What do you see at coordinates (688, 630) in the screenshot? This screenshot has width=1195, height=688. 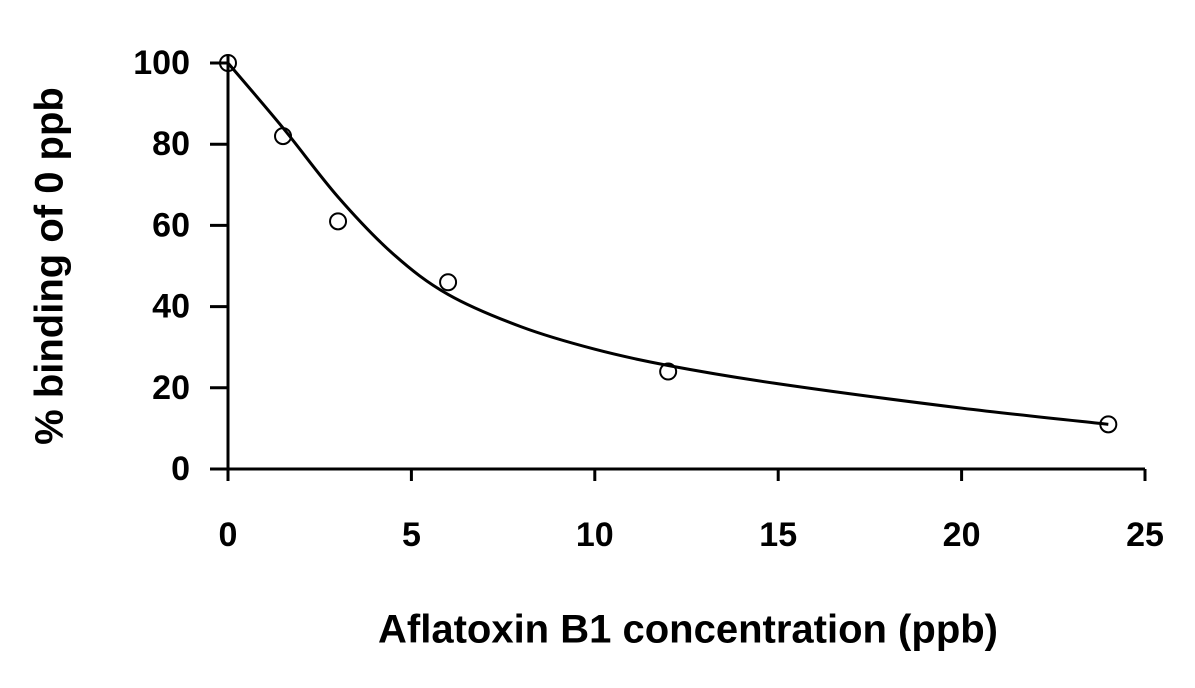 I see `x-axis-title: Aflatoxin B1 concentration (ppb)` at bounding box center [688, 630].